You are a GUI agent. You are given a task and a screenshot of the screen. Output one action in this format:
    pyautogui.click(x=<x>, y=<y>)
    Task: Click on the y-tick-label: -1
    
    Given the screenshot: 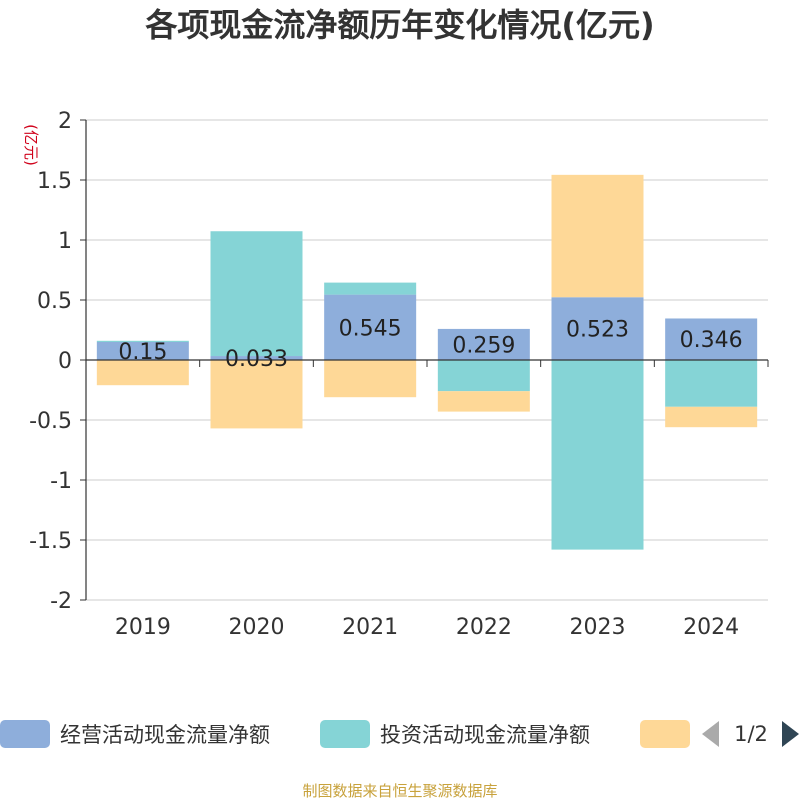 What is the action you would take?
    pyautogui.click(x=61, y=481)
    